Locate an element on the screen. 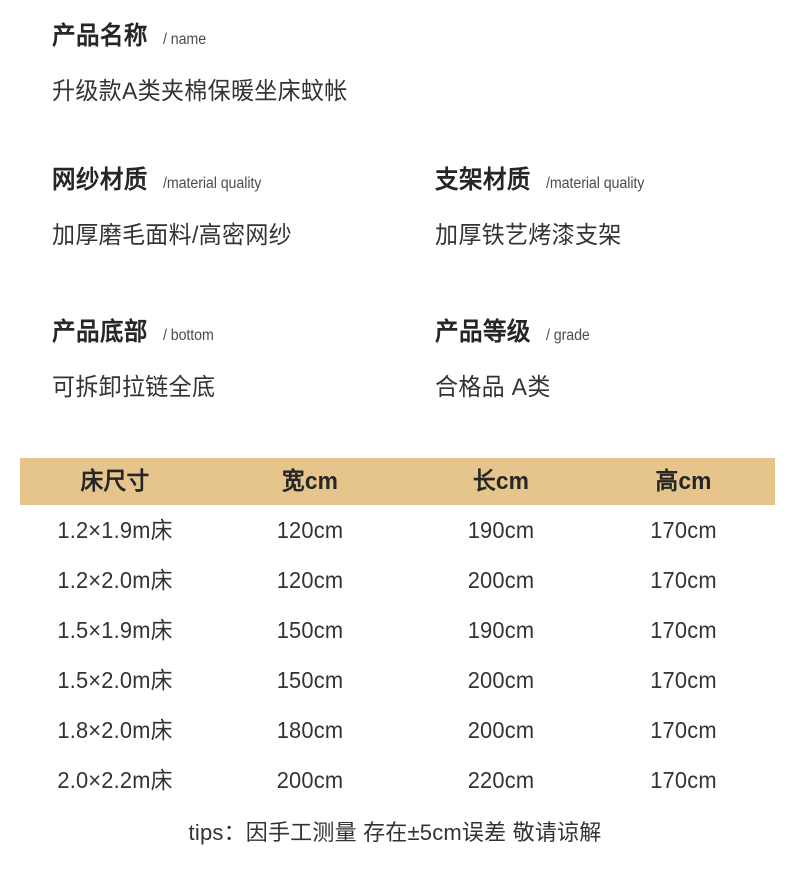 The height and width of the screenshot is (895, 790). spec-value-product-grade: 合格品 A类 is located at coordinates (493, 387).